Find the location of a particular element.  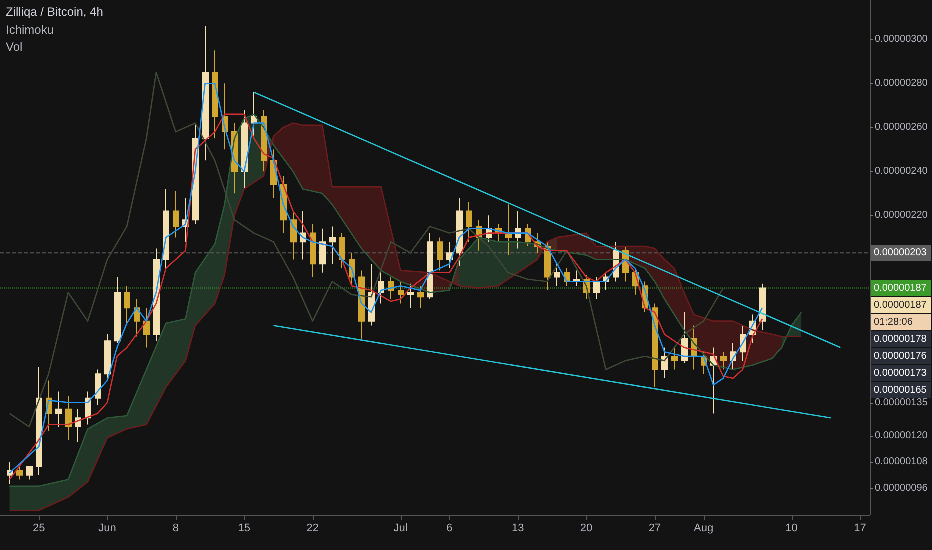

y-tick-label: 0.00000135 is located at coordinates (901, 402).